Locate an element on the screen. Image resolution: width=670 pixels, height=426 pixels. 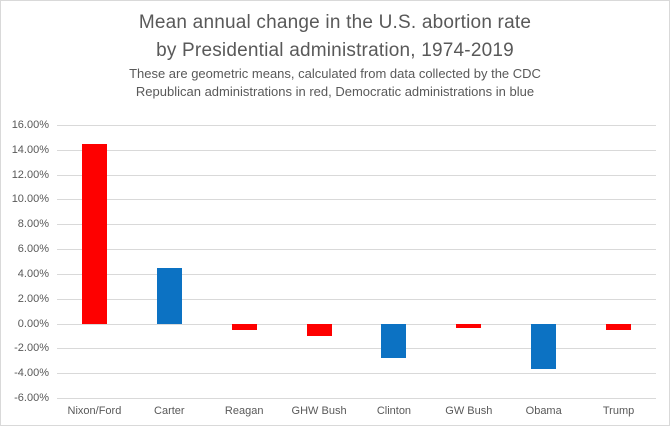
x-axis-tick-trump: Trump is located at coordinates (618, 411).